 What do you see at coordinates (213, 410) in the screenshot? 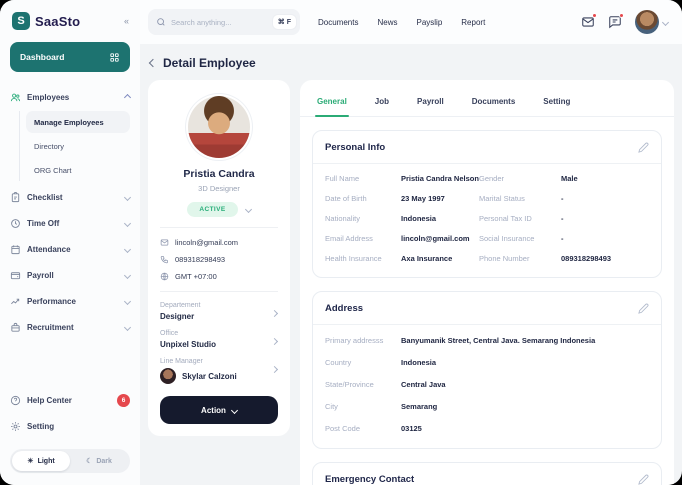
I see `action-button-label: Action` at bounding box center [213, 410].